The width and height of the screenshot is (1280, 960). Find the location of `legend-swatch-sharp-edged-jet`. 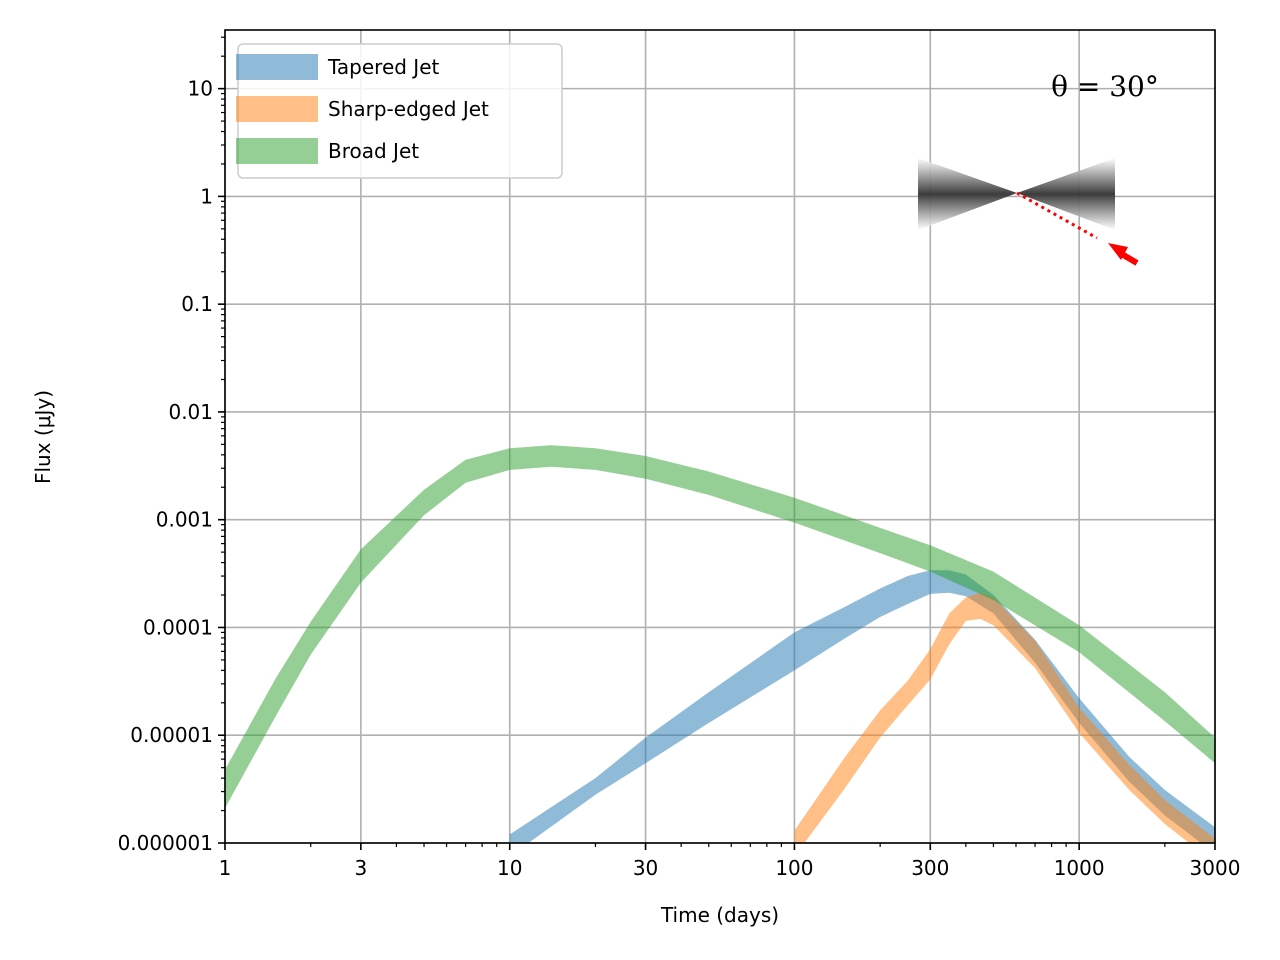

legend-swatch-sharp-edged-jet is located at coordinates (277, 109).